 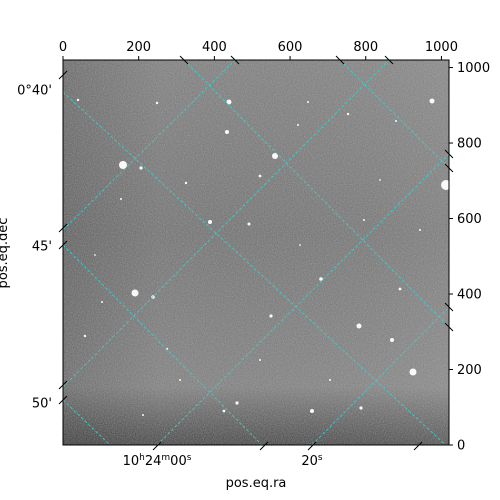 I want to click on ra-tick-value: 24, so click(x=153, y=461).